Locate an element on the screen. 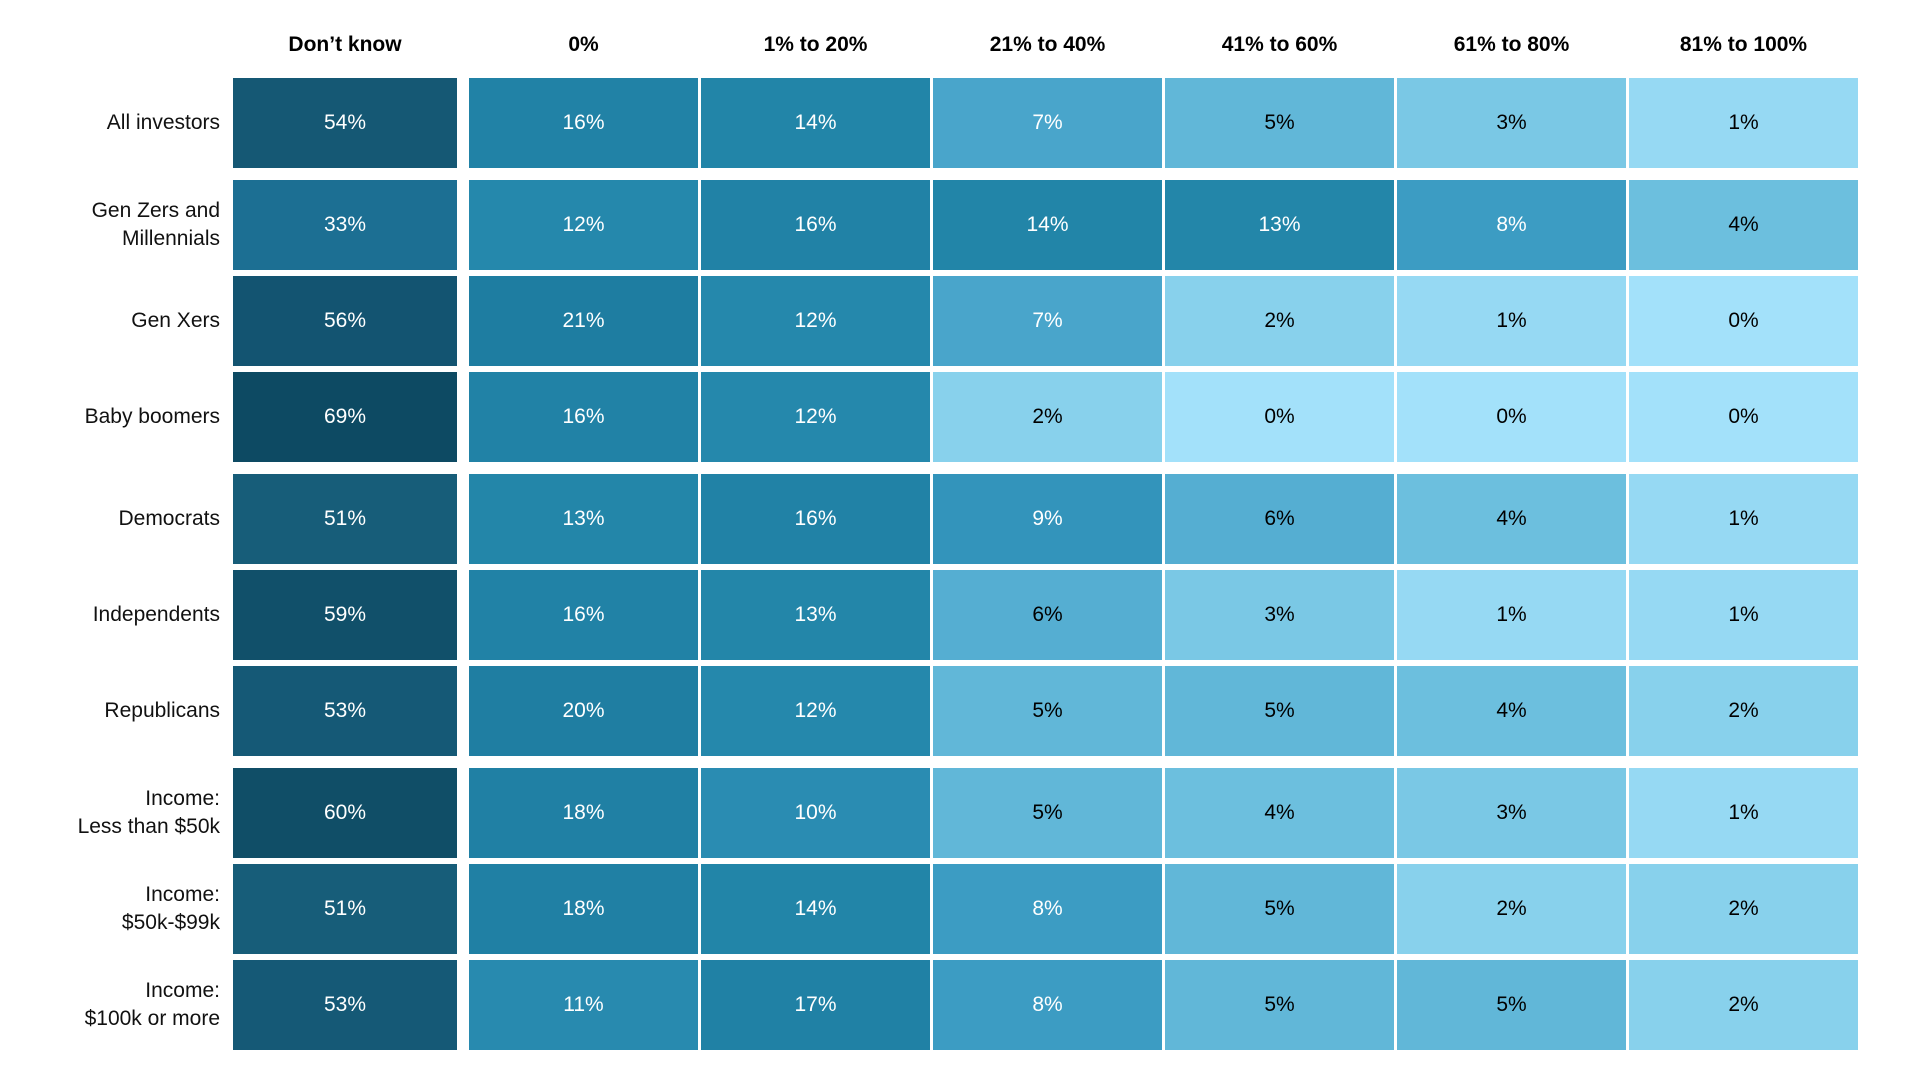 This screenshot has width=1920, height=1080. cell-value: 60% is located at coordinates (345, 812).